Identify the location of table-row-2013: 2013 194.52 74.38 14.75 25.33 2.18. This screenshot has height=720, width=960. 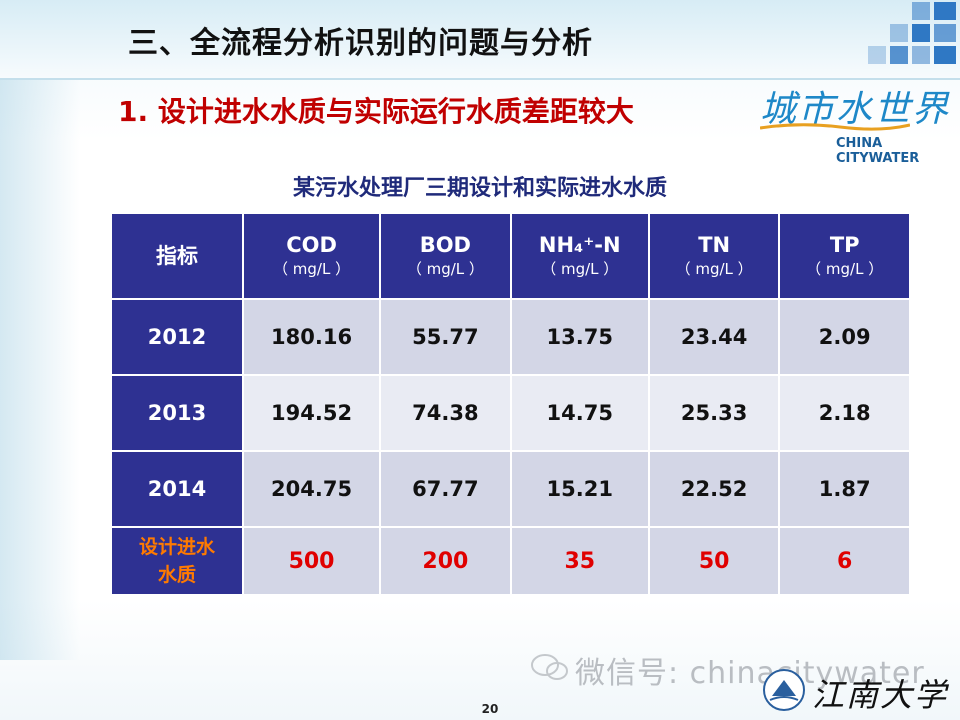
(510, 413).